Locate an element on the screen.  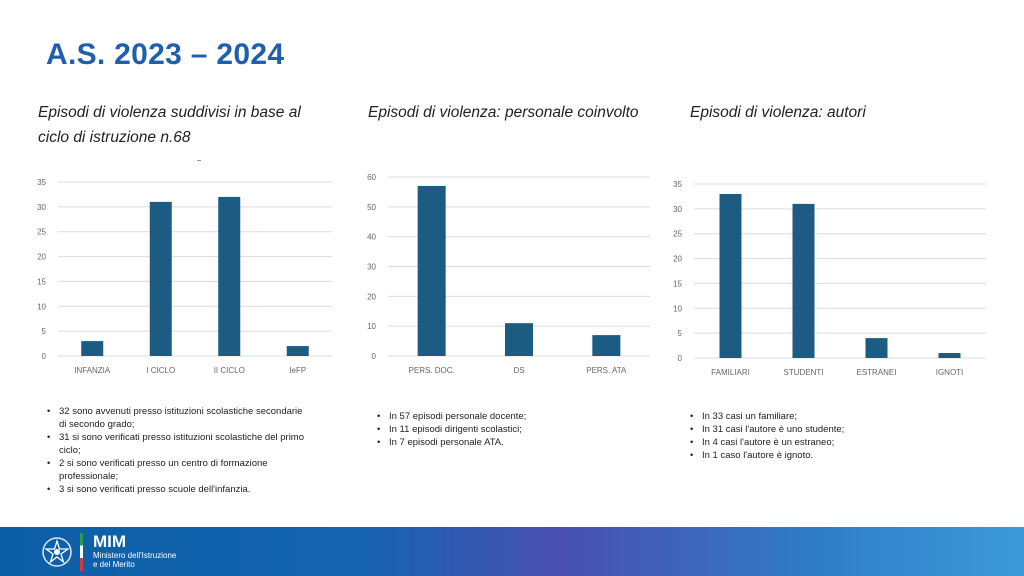
ministry-name-line1: Ministero dell'Istruzione is located at coordinates (135, 555).